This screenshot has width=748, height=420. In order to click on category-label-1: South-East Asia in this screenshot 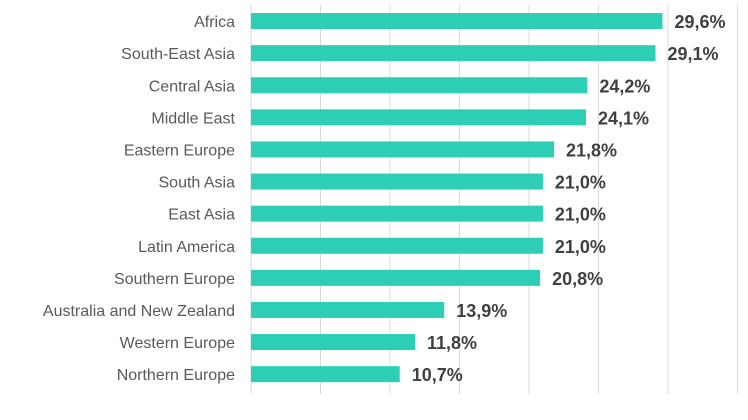, I will do `click(178, 54)`.